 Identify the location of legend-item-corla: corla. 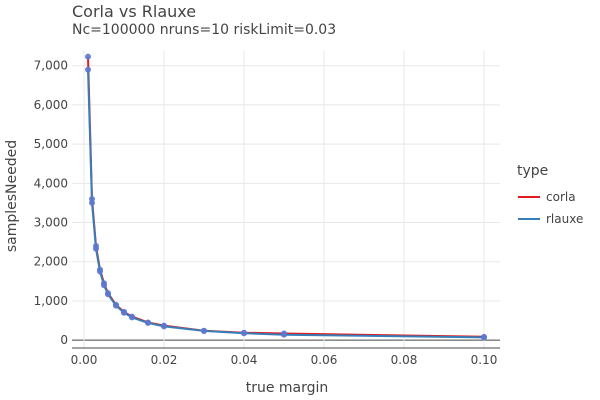
(547, 197).